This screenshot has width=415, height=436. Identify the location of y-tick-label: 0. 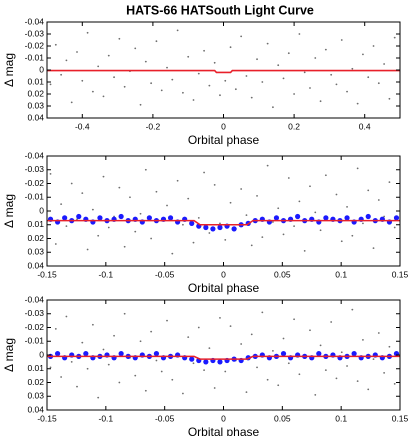
(41, 354).